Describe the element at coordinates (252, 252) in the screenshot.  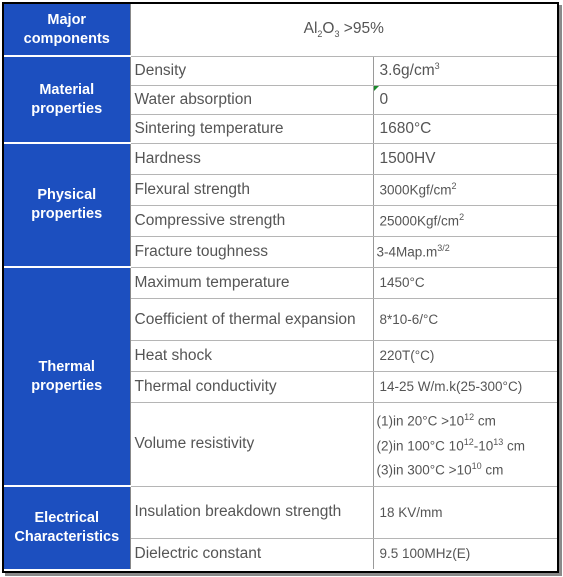
I see `property-name: Fracture toughness` at that location.